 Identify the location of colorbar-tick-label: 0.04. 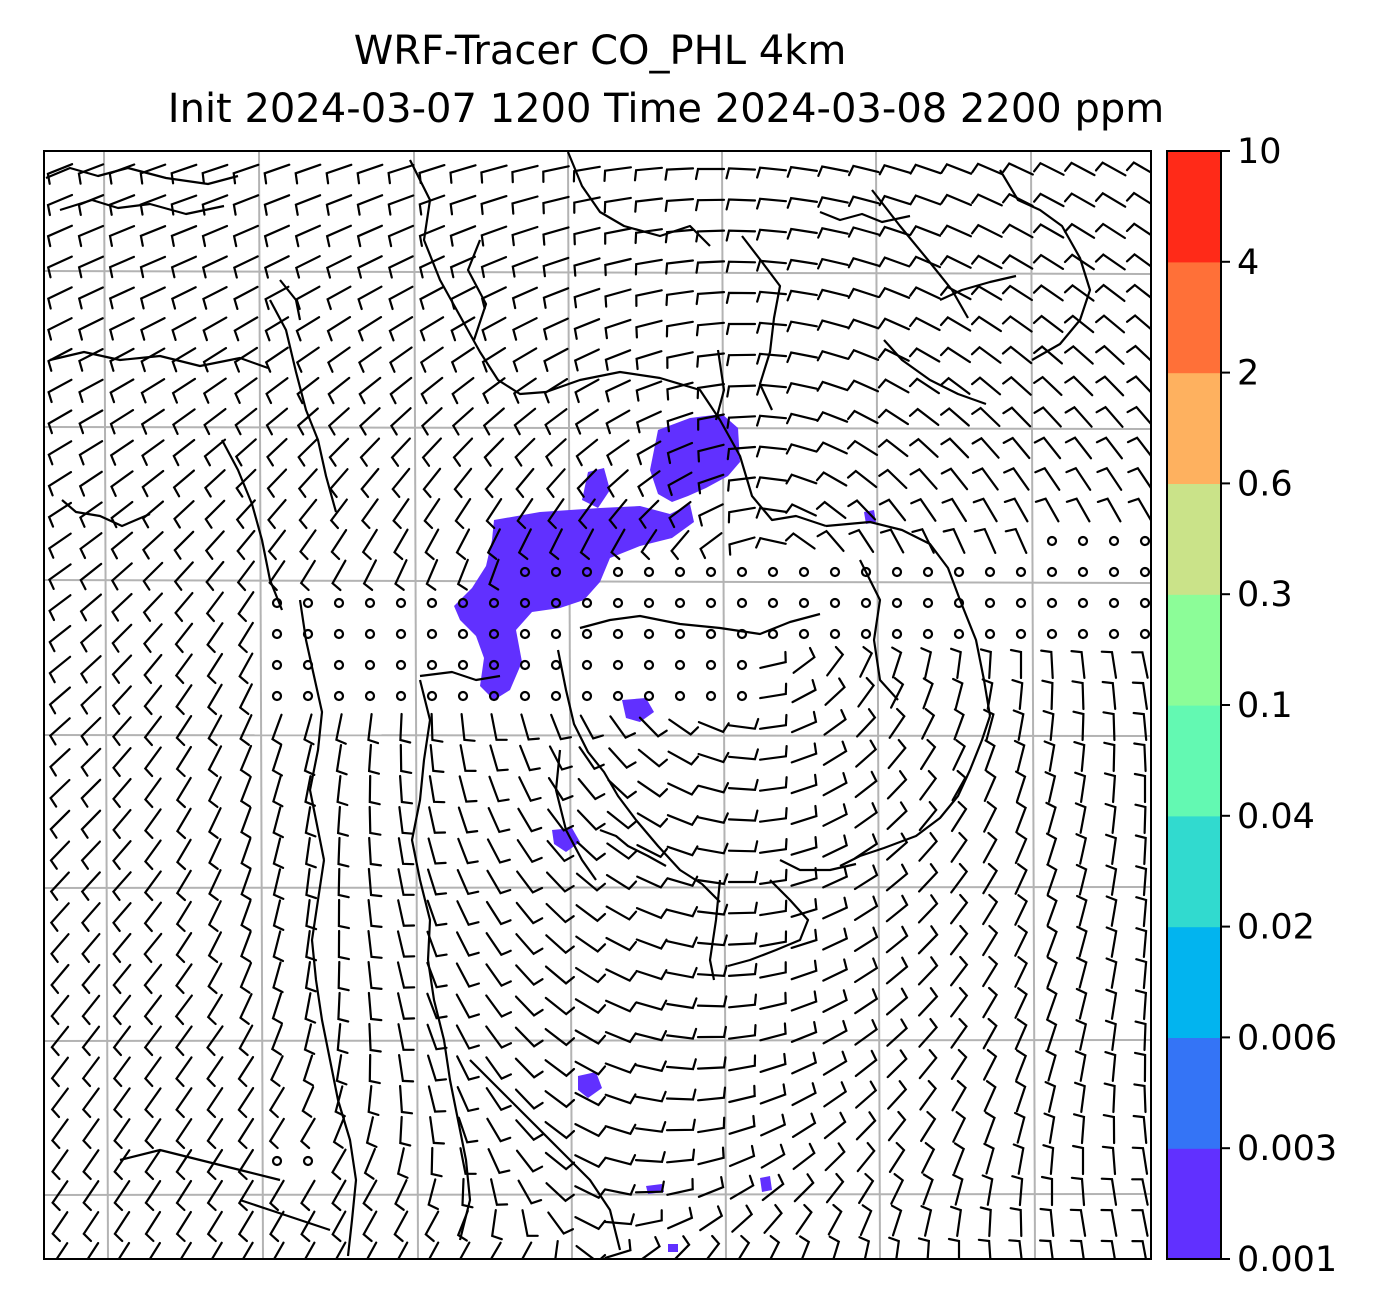
(1276, 817).